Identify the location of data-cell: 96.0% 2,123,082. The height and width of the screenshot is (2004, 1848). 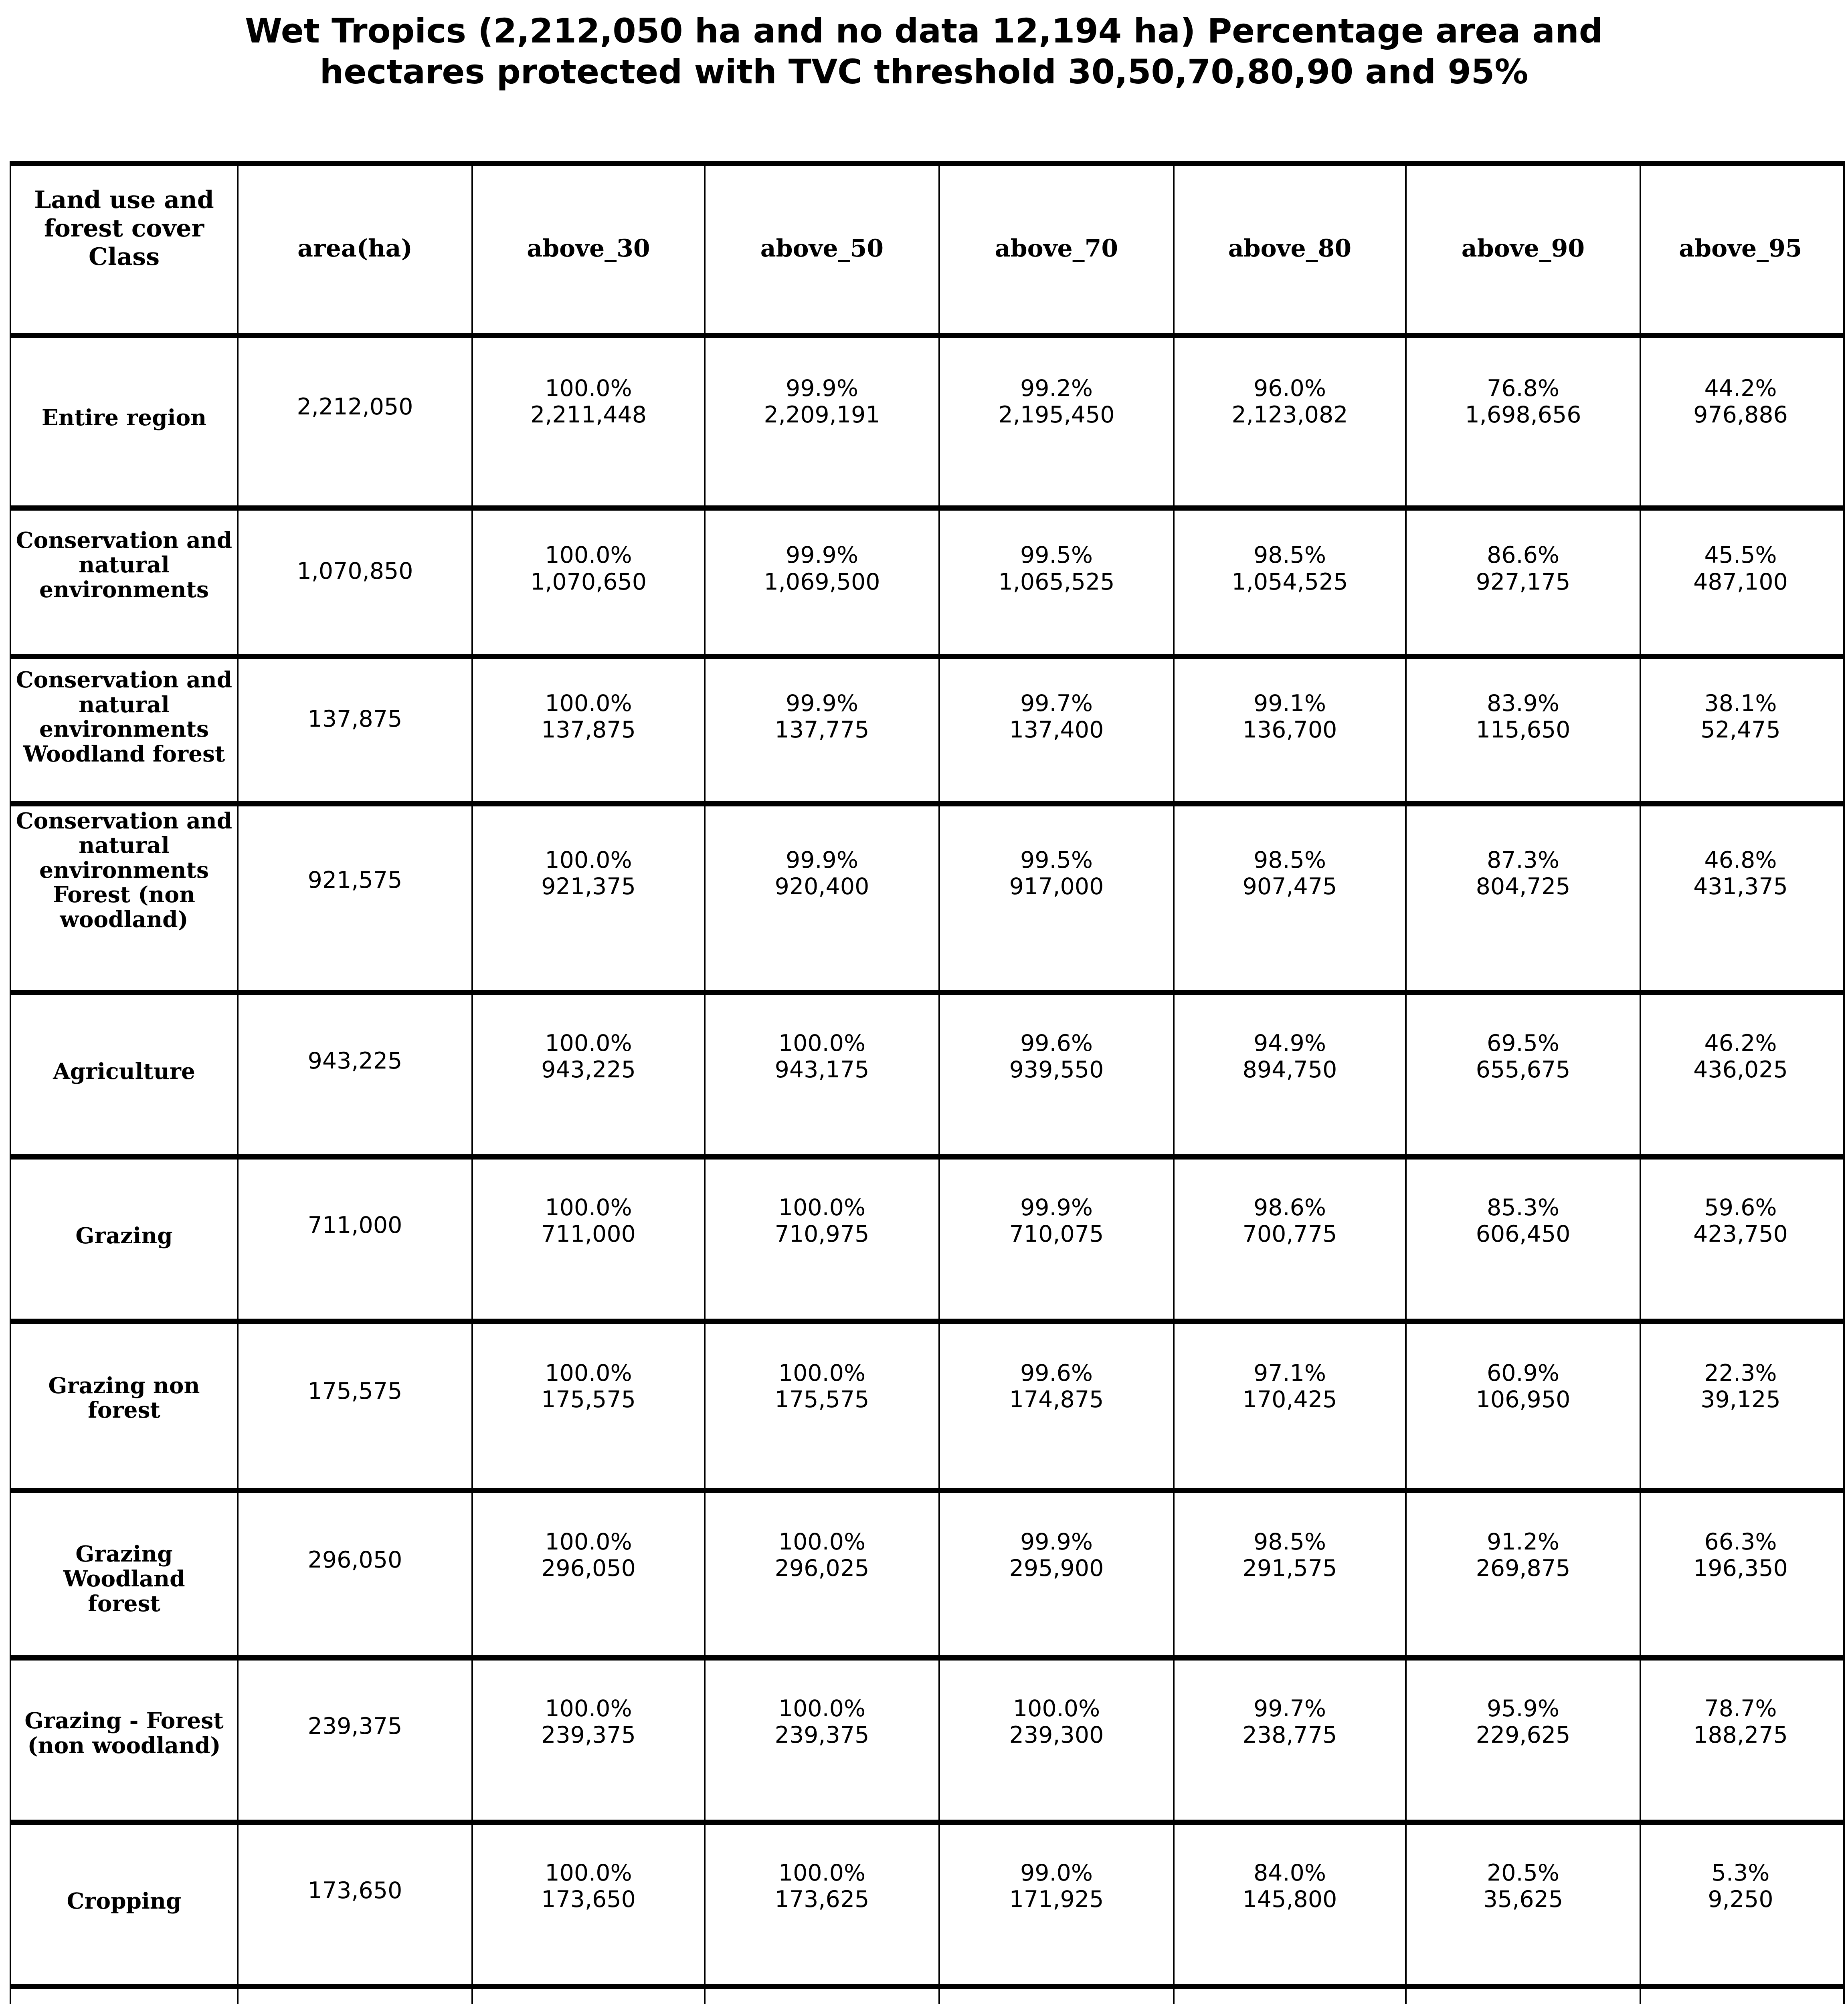
(1291, 421).